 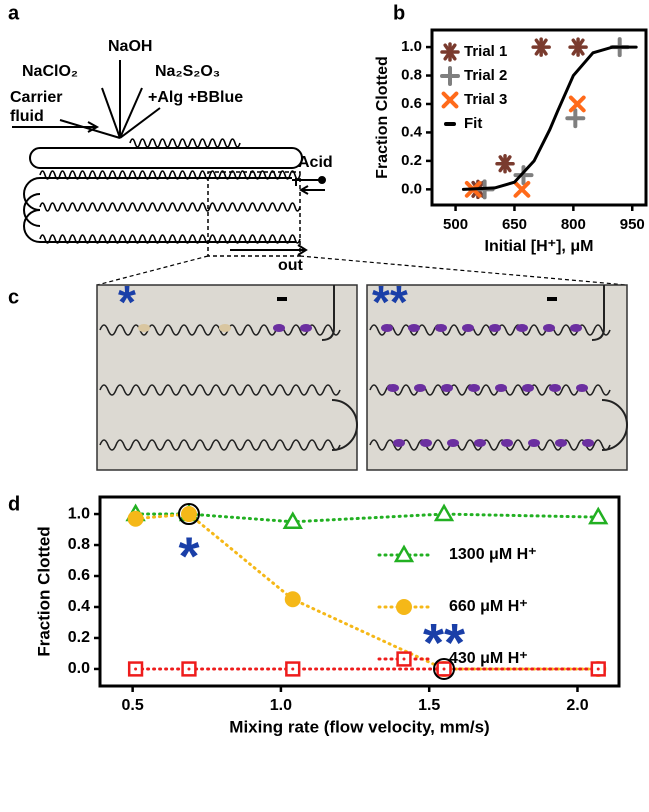 What do you see at coordinates (362, 270) in the screenshot?
I see `zoom-lines` at bounding box center [362, 270].